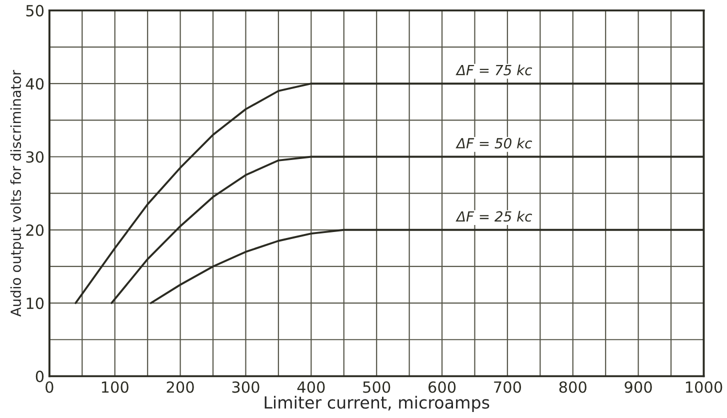 Image resolution: width=727 pixels, height=418 pixels. What do you see at coordinates (638, 387) in the screenshot?
I see `x-tick-label: 900` at bounding box center [638, 387].